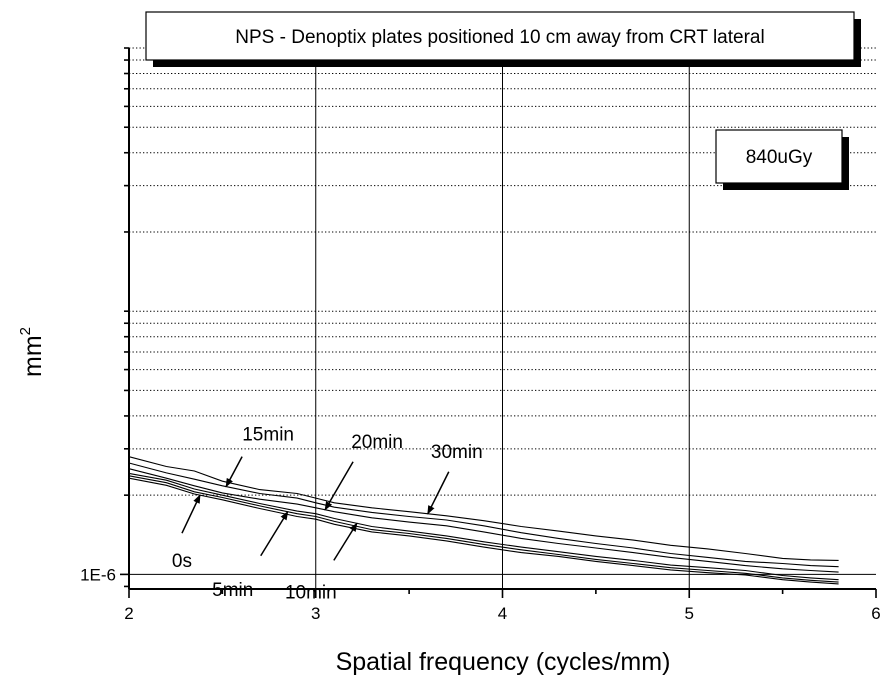 This screenshot has height=680, width=884. What do you see at coordinates (25, 331) in the screenshot?
I see `y-axis-title-superscript: 2` at bounding box center [25, 331].